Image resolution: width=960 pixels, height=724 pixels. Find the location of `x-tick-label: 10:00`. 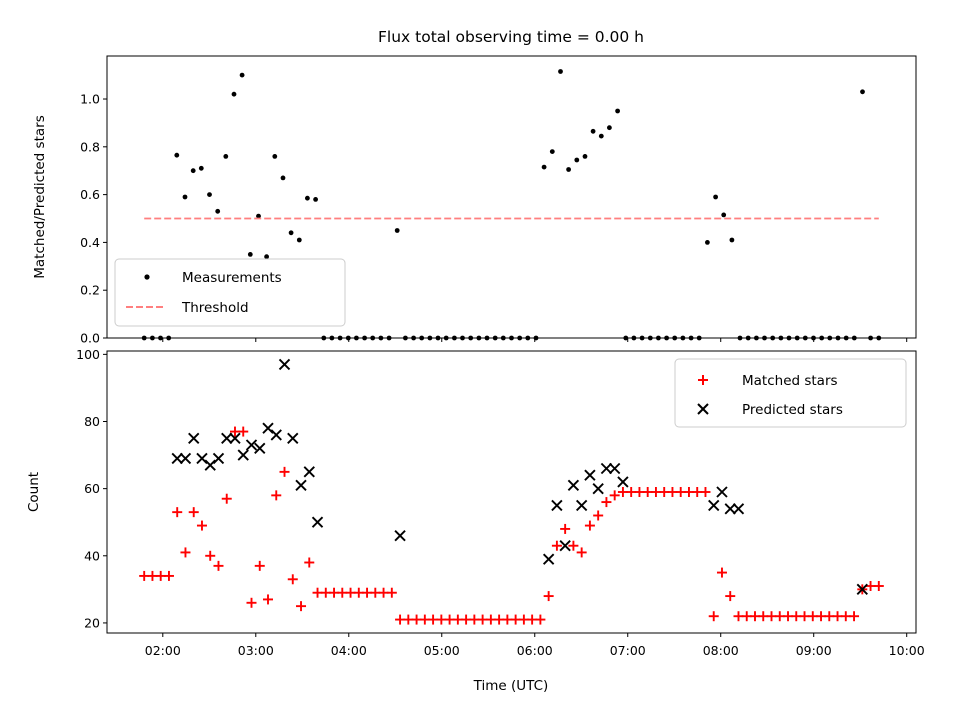

x-tick-label: 10:00 is located at coordinates (907, 650).